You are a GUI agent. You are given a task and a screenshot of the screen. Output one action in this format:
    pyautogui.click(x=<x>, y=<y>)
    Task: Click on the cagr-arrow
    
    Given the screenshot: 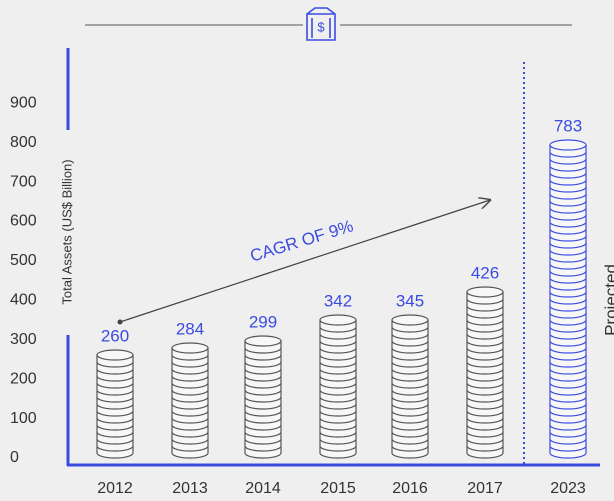 What is the action you would take?
    pyautogui.click(x=304, y=261)
    